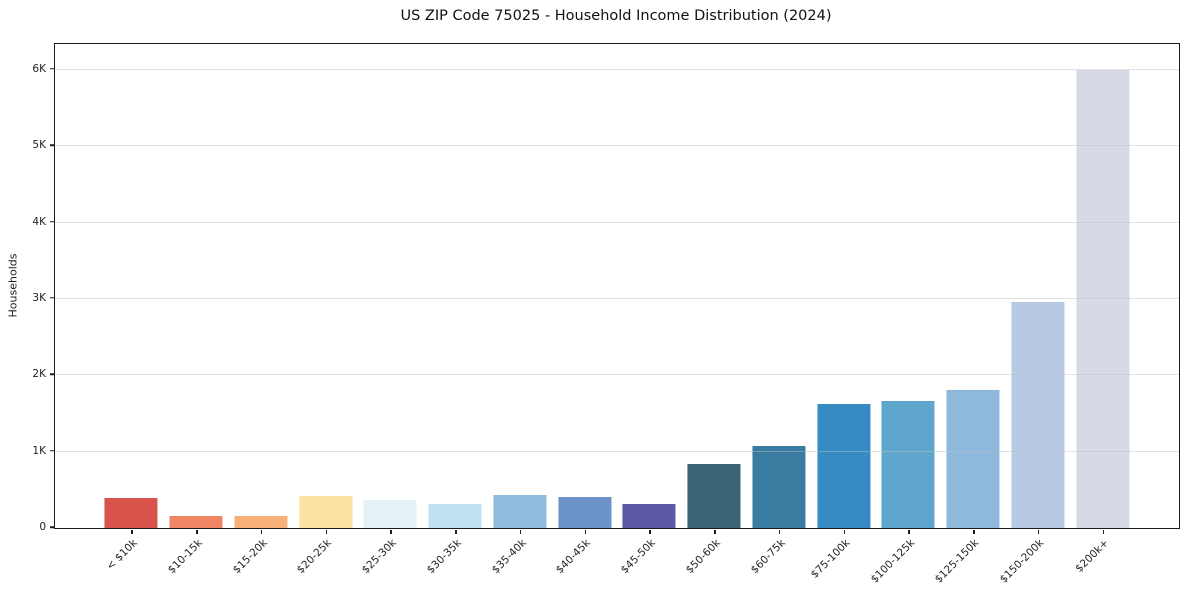  What do you see at coordinates (379, 557) in the screenshot?
I see `x-tick-label: $25-30k` at bounding box center [379, 557].